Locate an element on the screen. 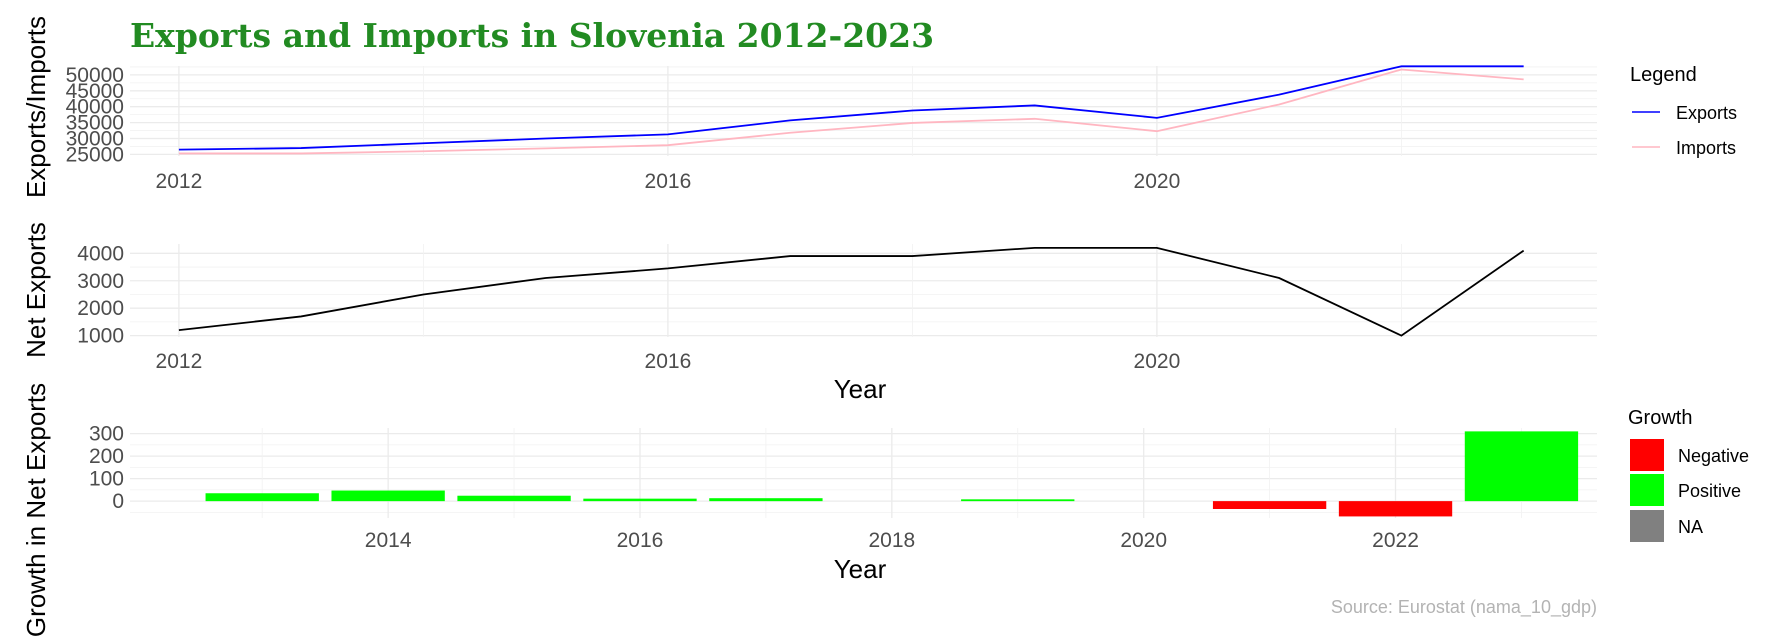 This screenshot has width=1770, height=636. y-tick-label: 3000 is located at coordinates (100, 281).